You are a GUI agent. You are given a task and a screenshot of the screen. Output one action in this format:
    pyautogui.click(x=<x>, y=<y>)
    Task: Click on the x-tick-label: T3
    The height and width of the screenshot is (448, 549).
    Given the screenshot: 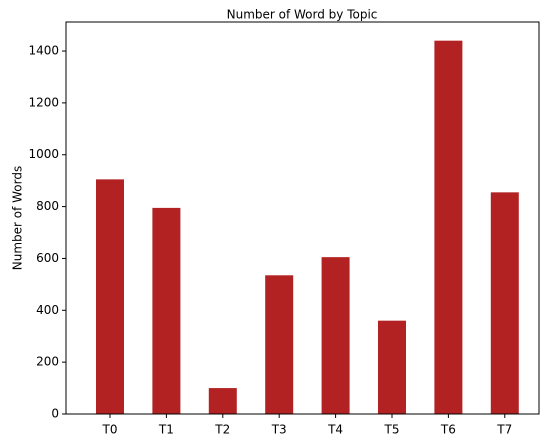 What is the action you would take?
    pyautogui.click(x=279, y=430)
    